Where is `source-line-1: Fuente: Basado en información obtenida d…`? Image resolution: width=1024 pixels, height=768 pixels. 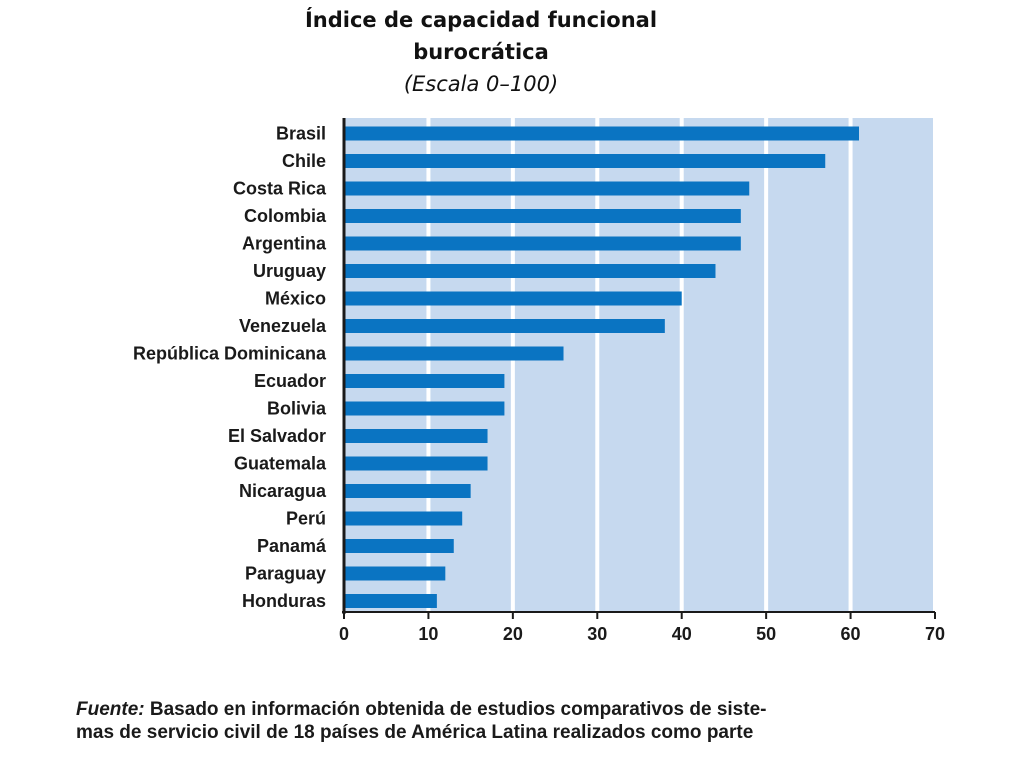
source-line-1: Fuente: Basado en información obtenida d… is located at coordinates (516, 709).